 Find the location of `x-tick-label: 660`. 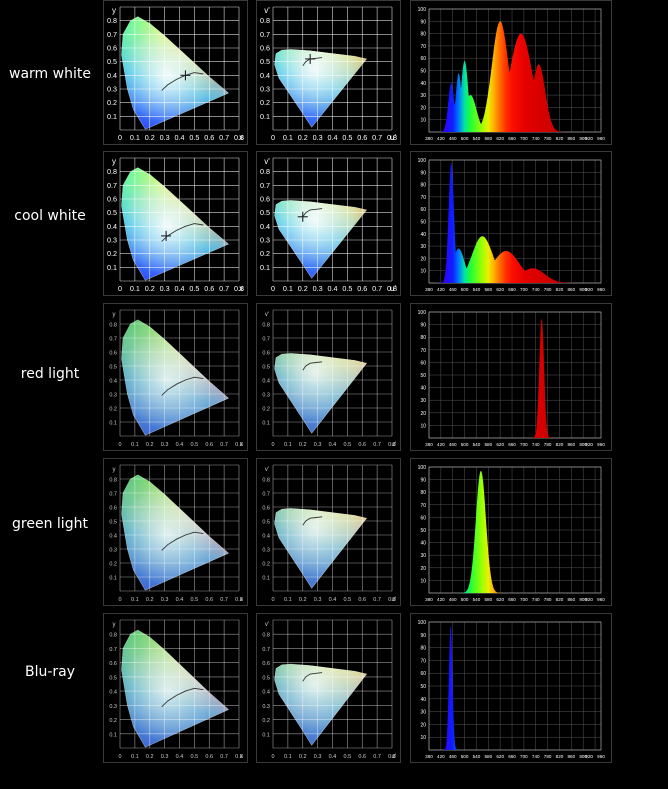

x-tick-label: 660 is located at coordinates (512, 444).